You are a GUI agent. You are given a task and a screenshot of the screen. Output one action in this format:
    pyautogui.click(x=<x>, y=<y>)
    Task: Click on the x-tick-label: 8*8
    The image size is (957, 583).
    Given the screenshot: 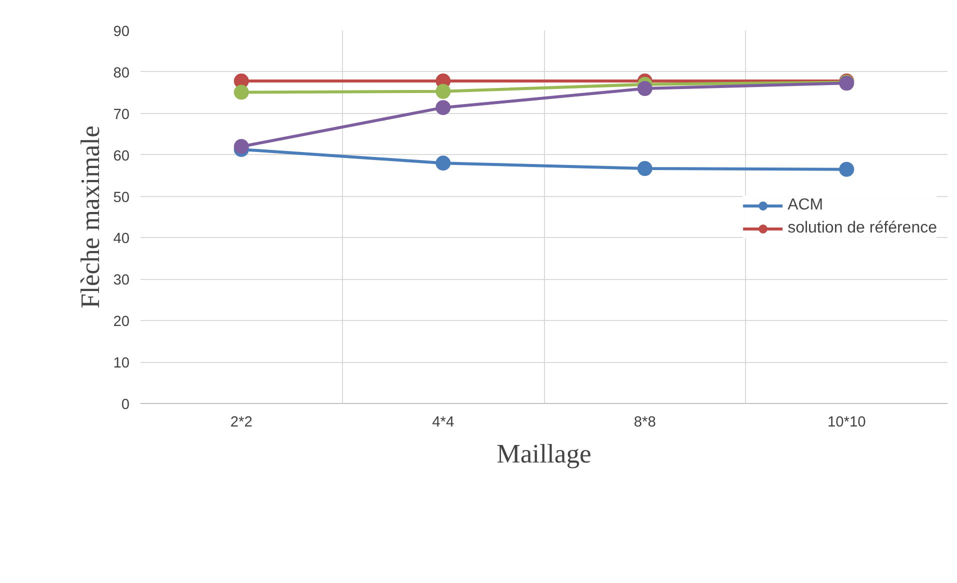 What is the action you would take?
    pyautogui.click(x=645, y=422)
    